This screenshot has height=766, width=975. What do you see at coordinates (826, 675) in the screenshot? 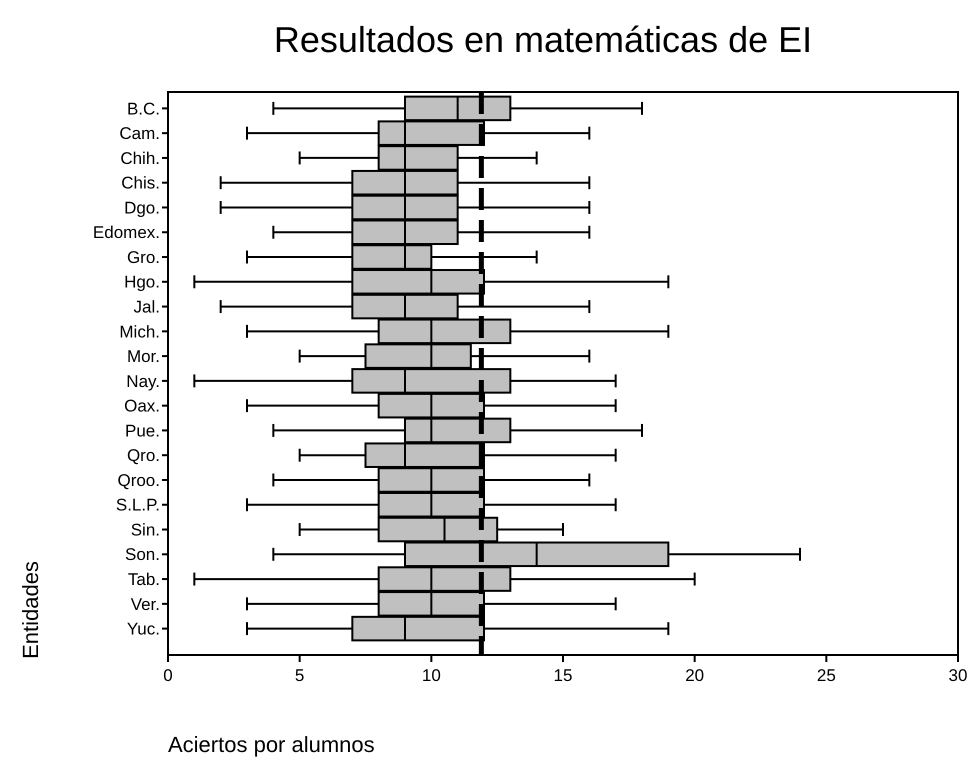
I see `x-tick-label: 25` at bounding box center [826, 675].